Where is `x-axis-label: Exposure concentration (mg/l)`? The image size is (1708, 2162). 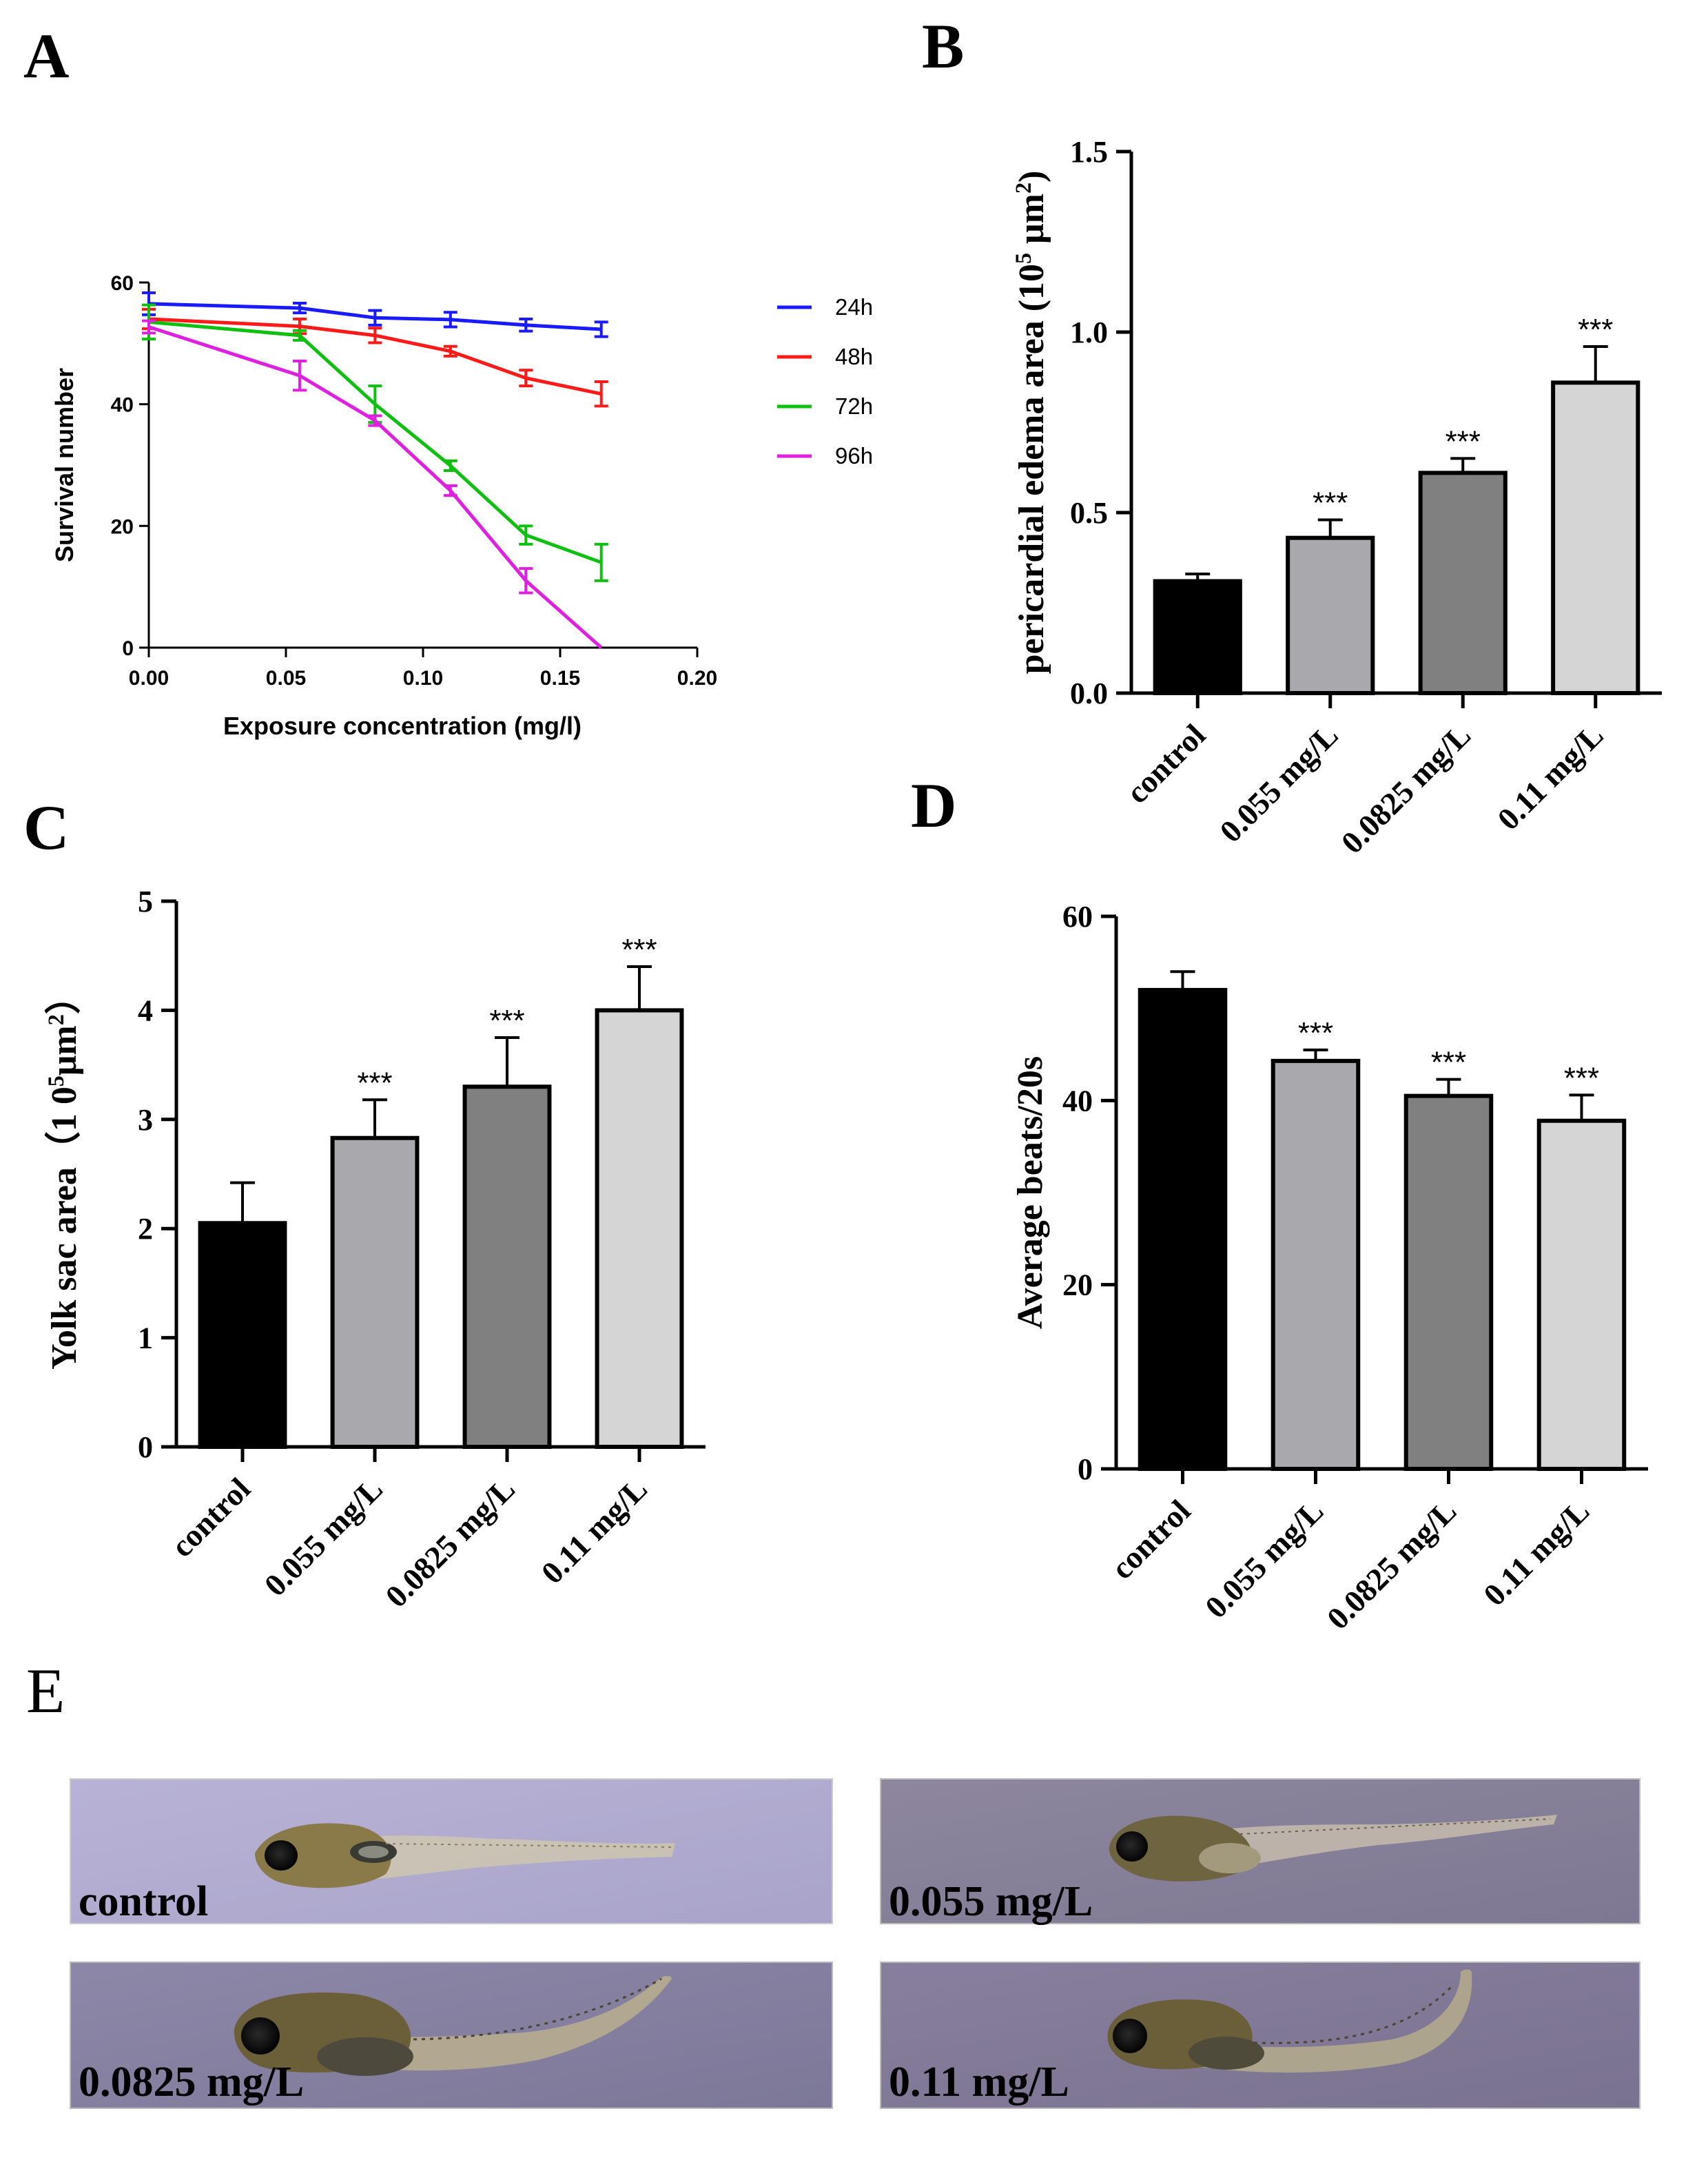 x-axis-label: Exposure concentration (mg/l) is located at coordinates (402, 726).